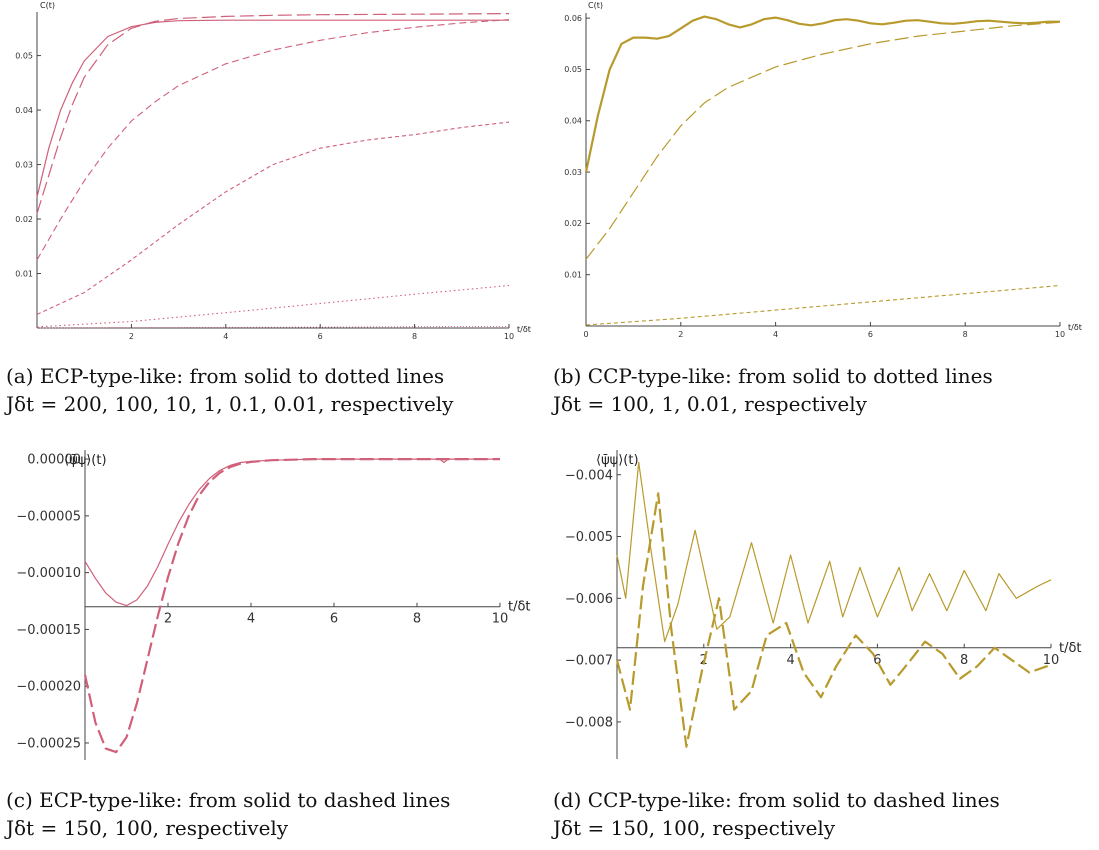 This screenshot has width=1099, height=850. What do you see at coordinates (710, 404) in the screenshot?
I see `caption-b-line2: Jδt = 100, 1, 0.01, respectively` at bounding box center [710, 404].